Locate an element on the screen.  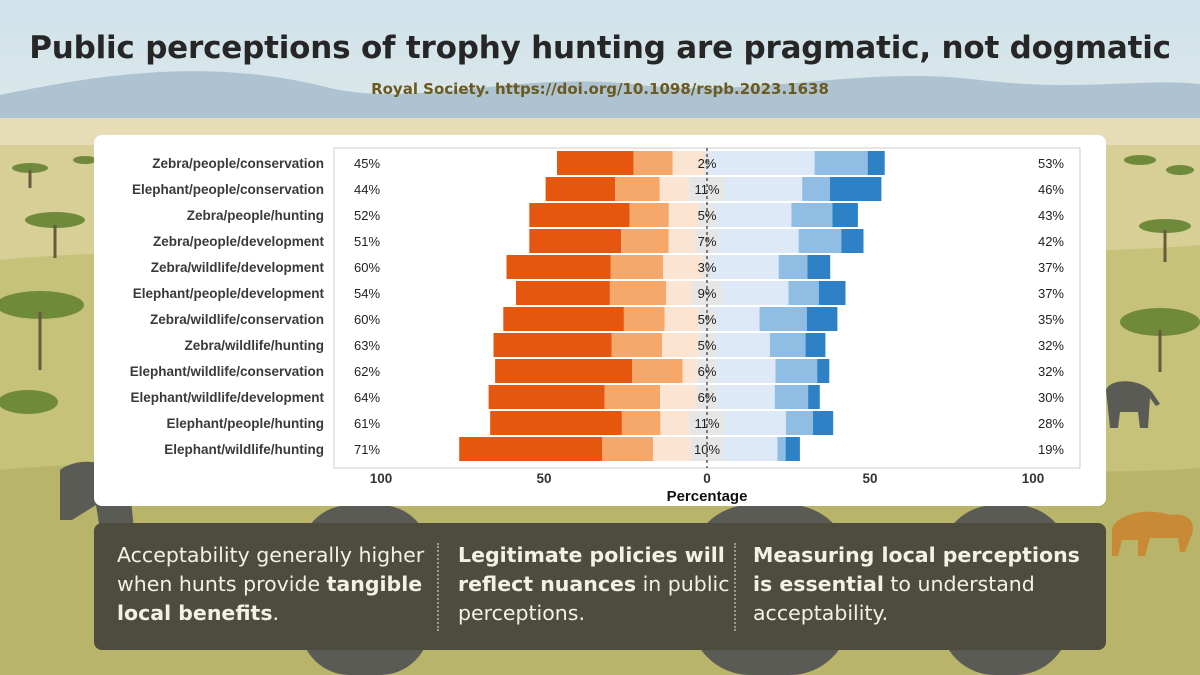
left-percent-label: 71% is located at coordinates (367, 449).